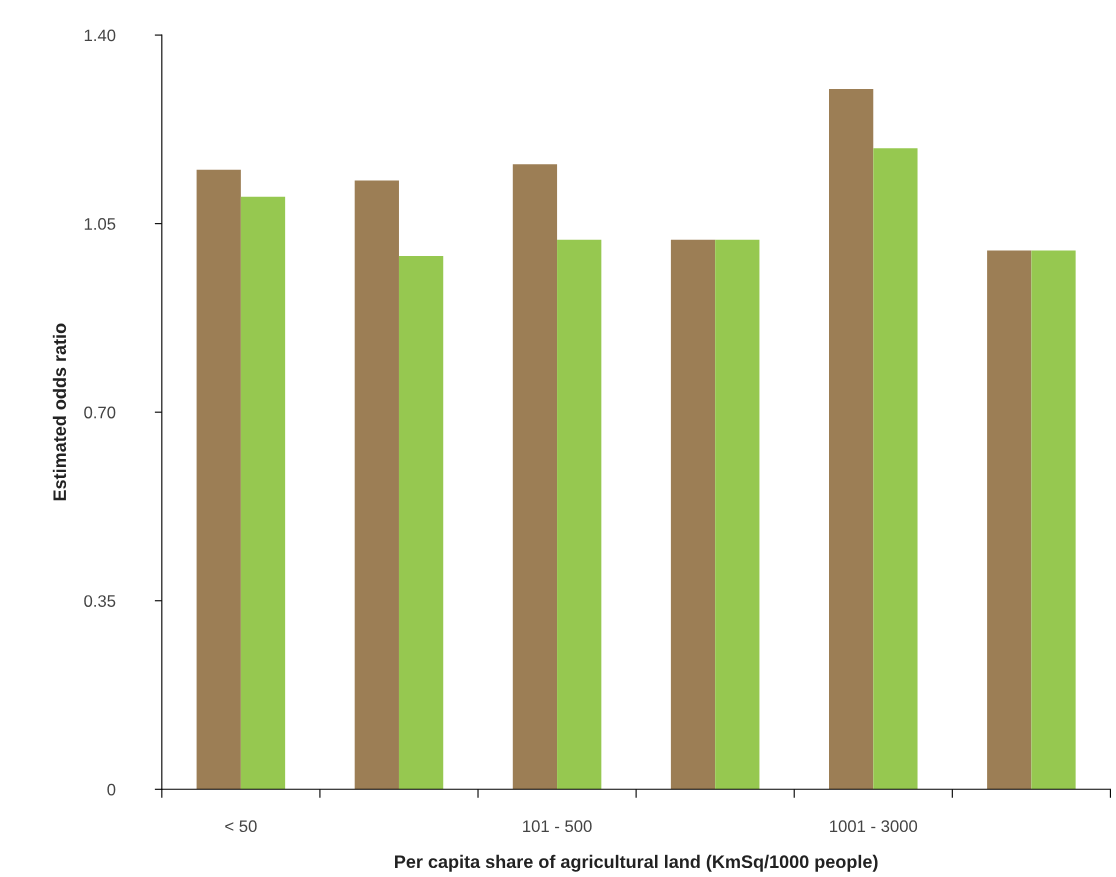 The height and width of the screenshot is (877, 1116). What do you see at coordinates (636, 863) in the screenshot?
I see `x-axis-title: Per capita share of agricultural land (KmSq/1000 people)` at bounding box center [636, 863].